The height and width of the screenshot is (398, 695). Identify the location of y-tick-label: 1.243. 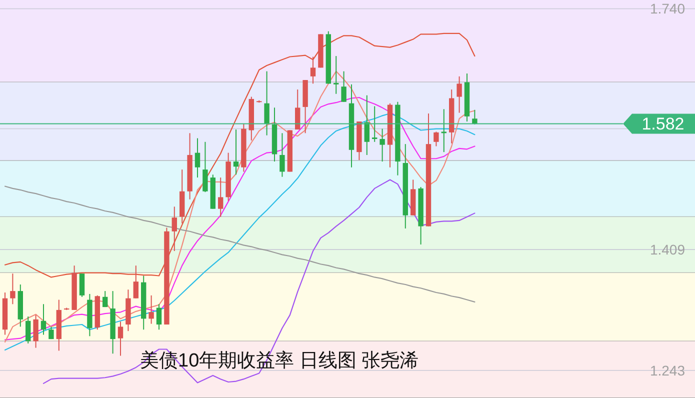
(668, 370).